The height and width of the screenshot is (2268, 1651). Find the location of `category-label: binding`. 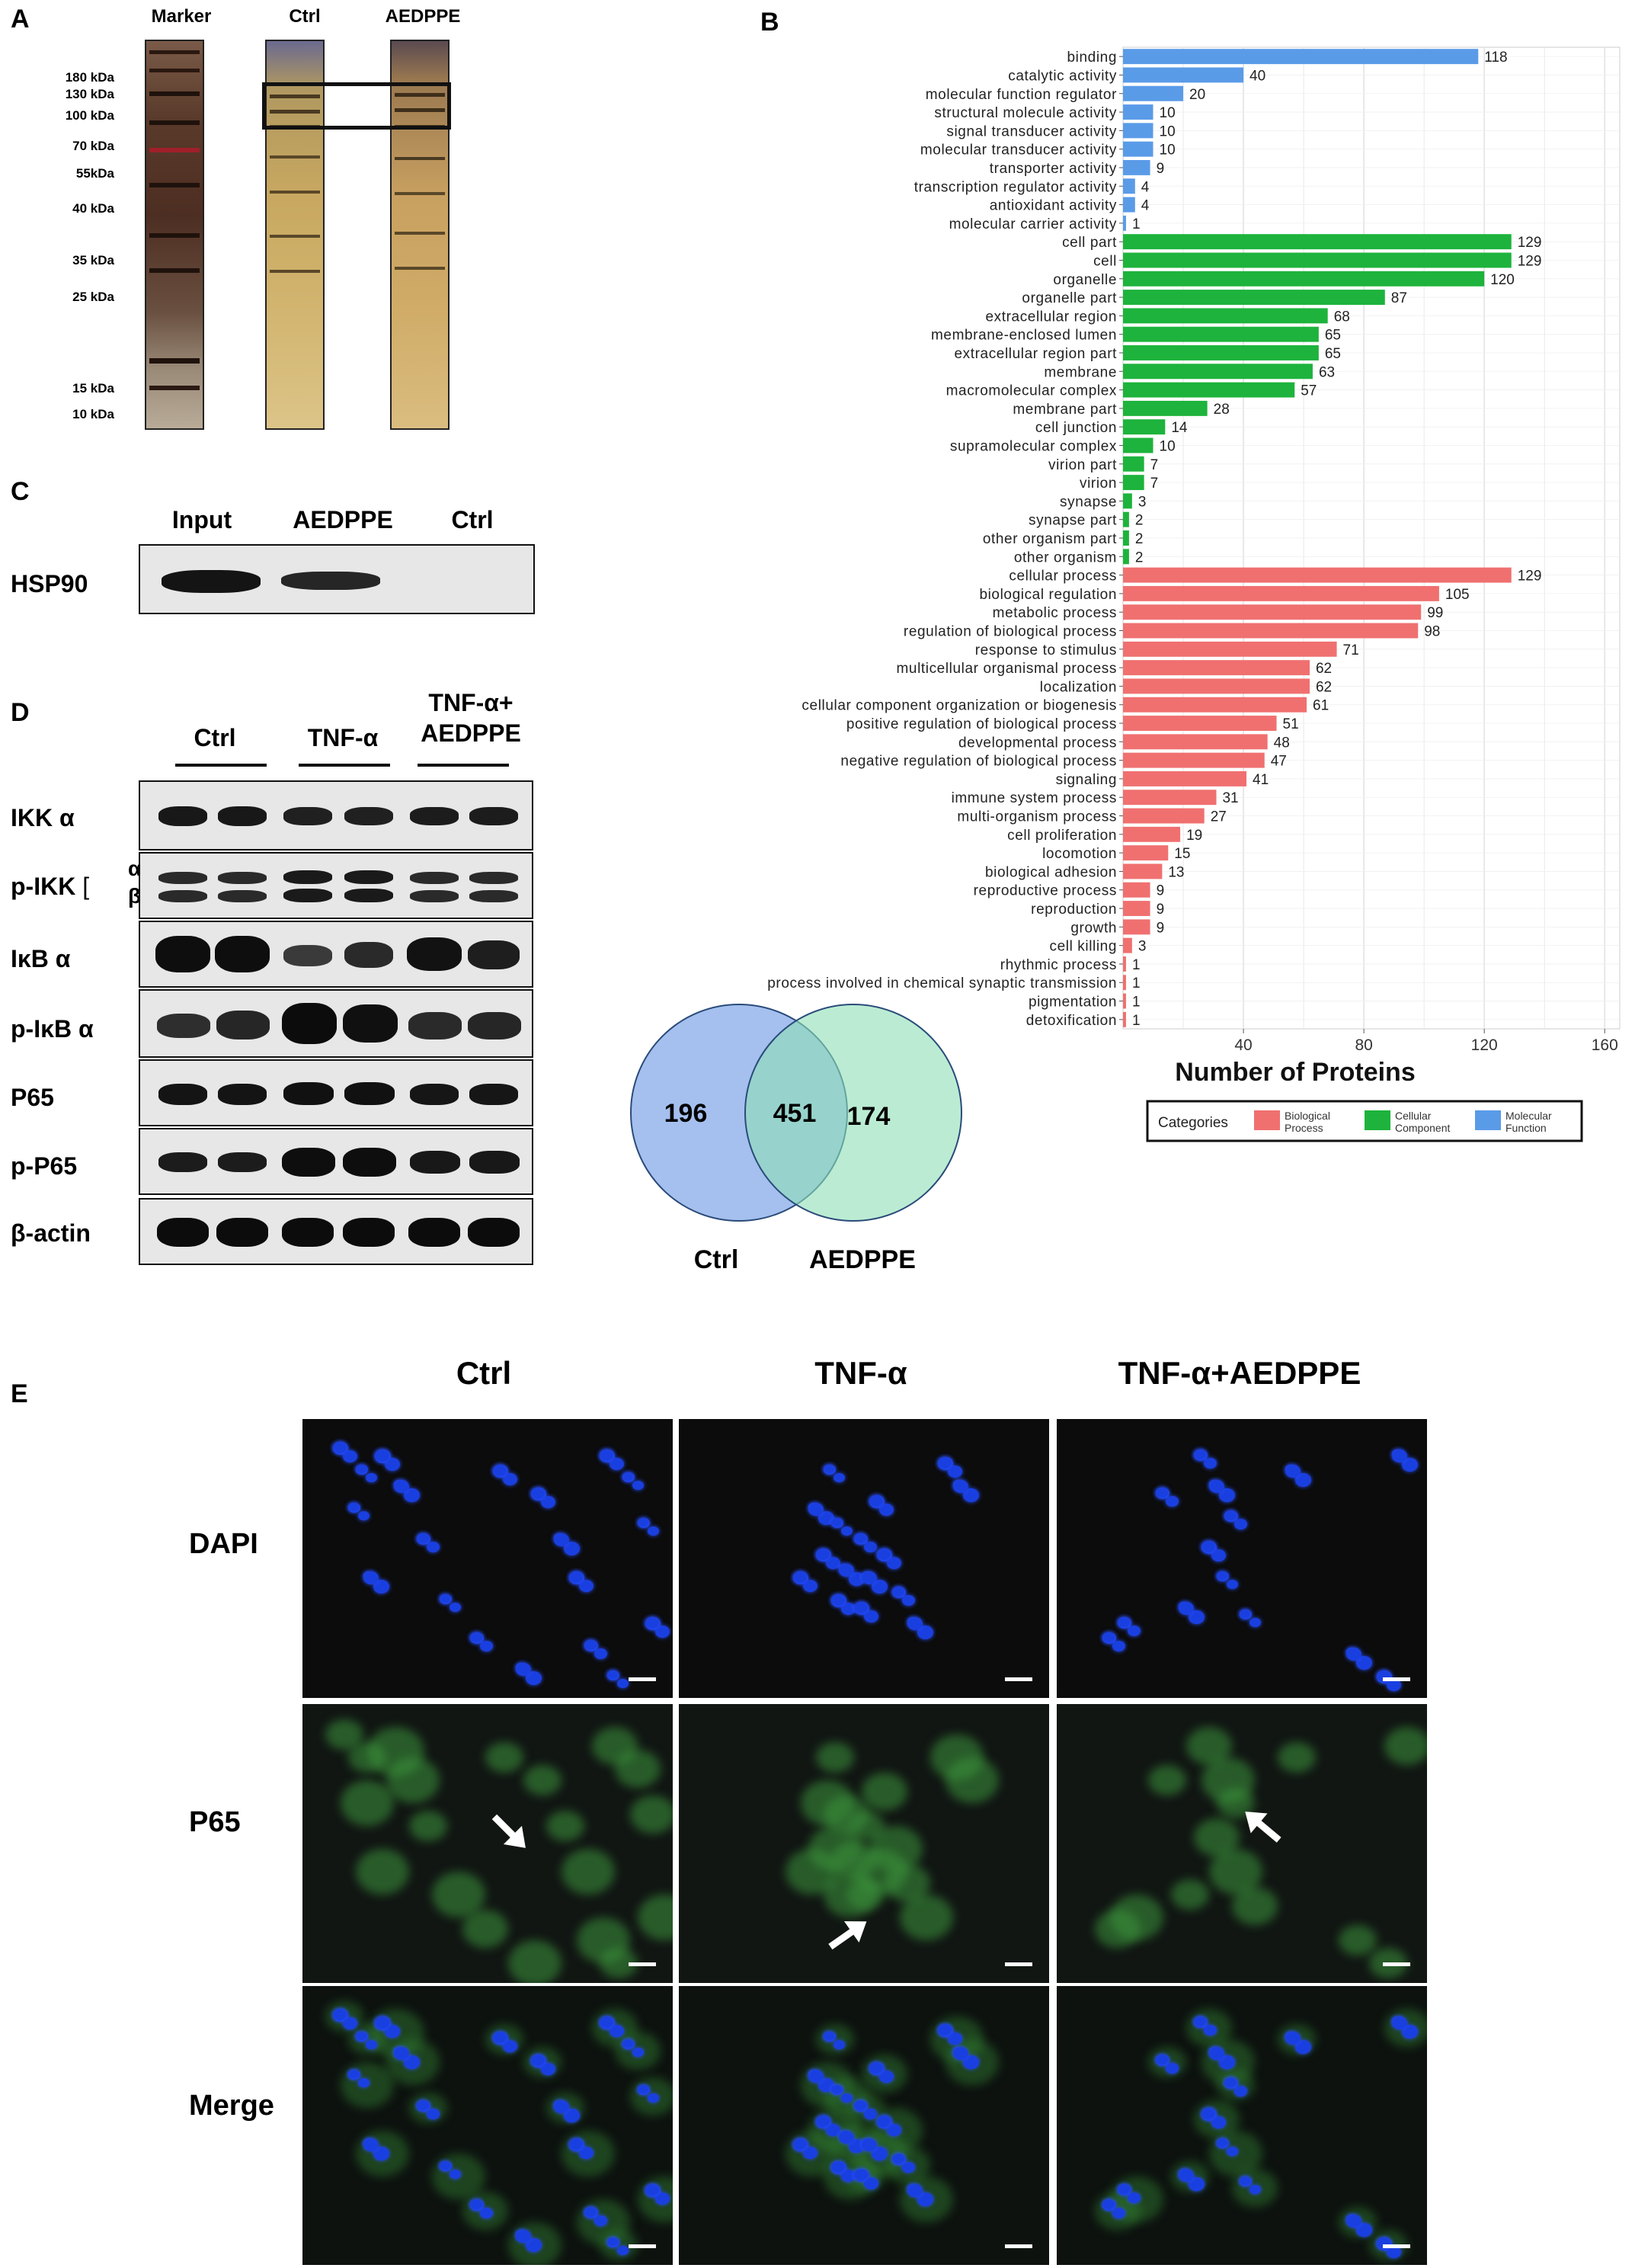

category-label: binding is located at coordinates (1092, 58).